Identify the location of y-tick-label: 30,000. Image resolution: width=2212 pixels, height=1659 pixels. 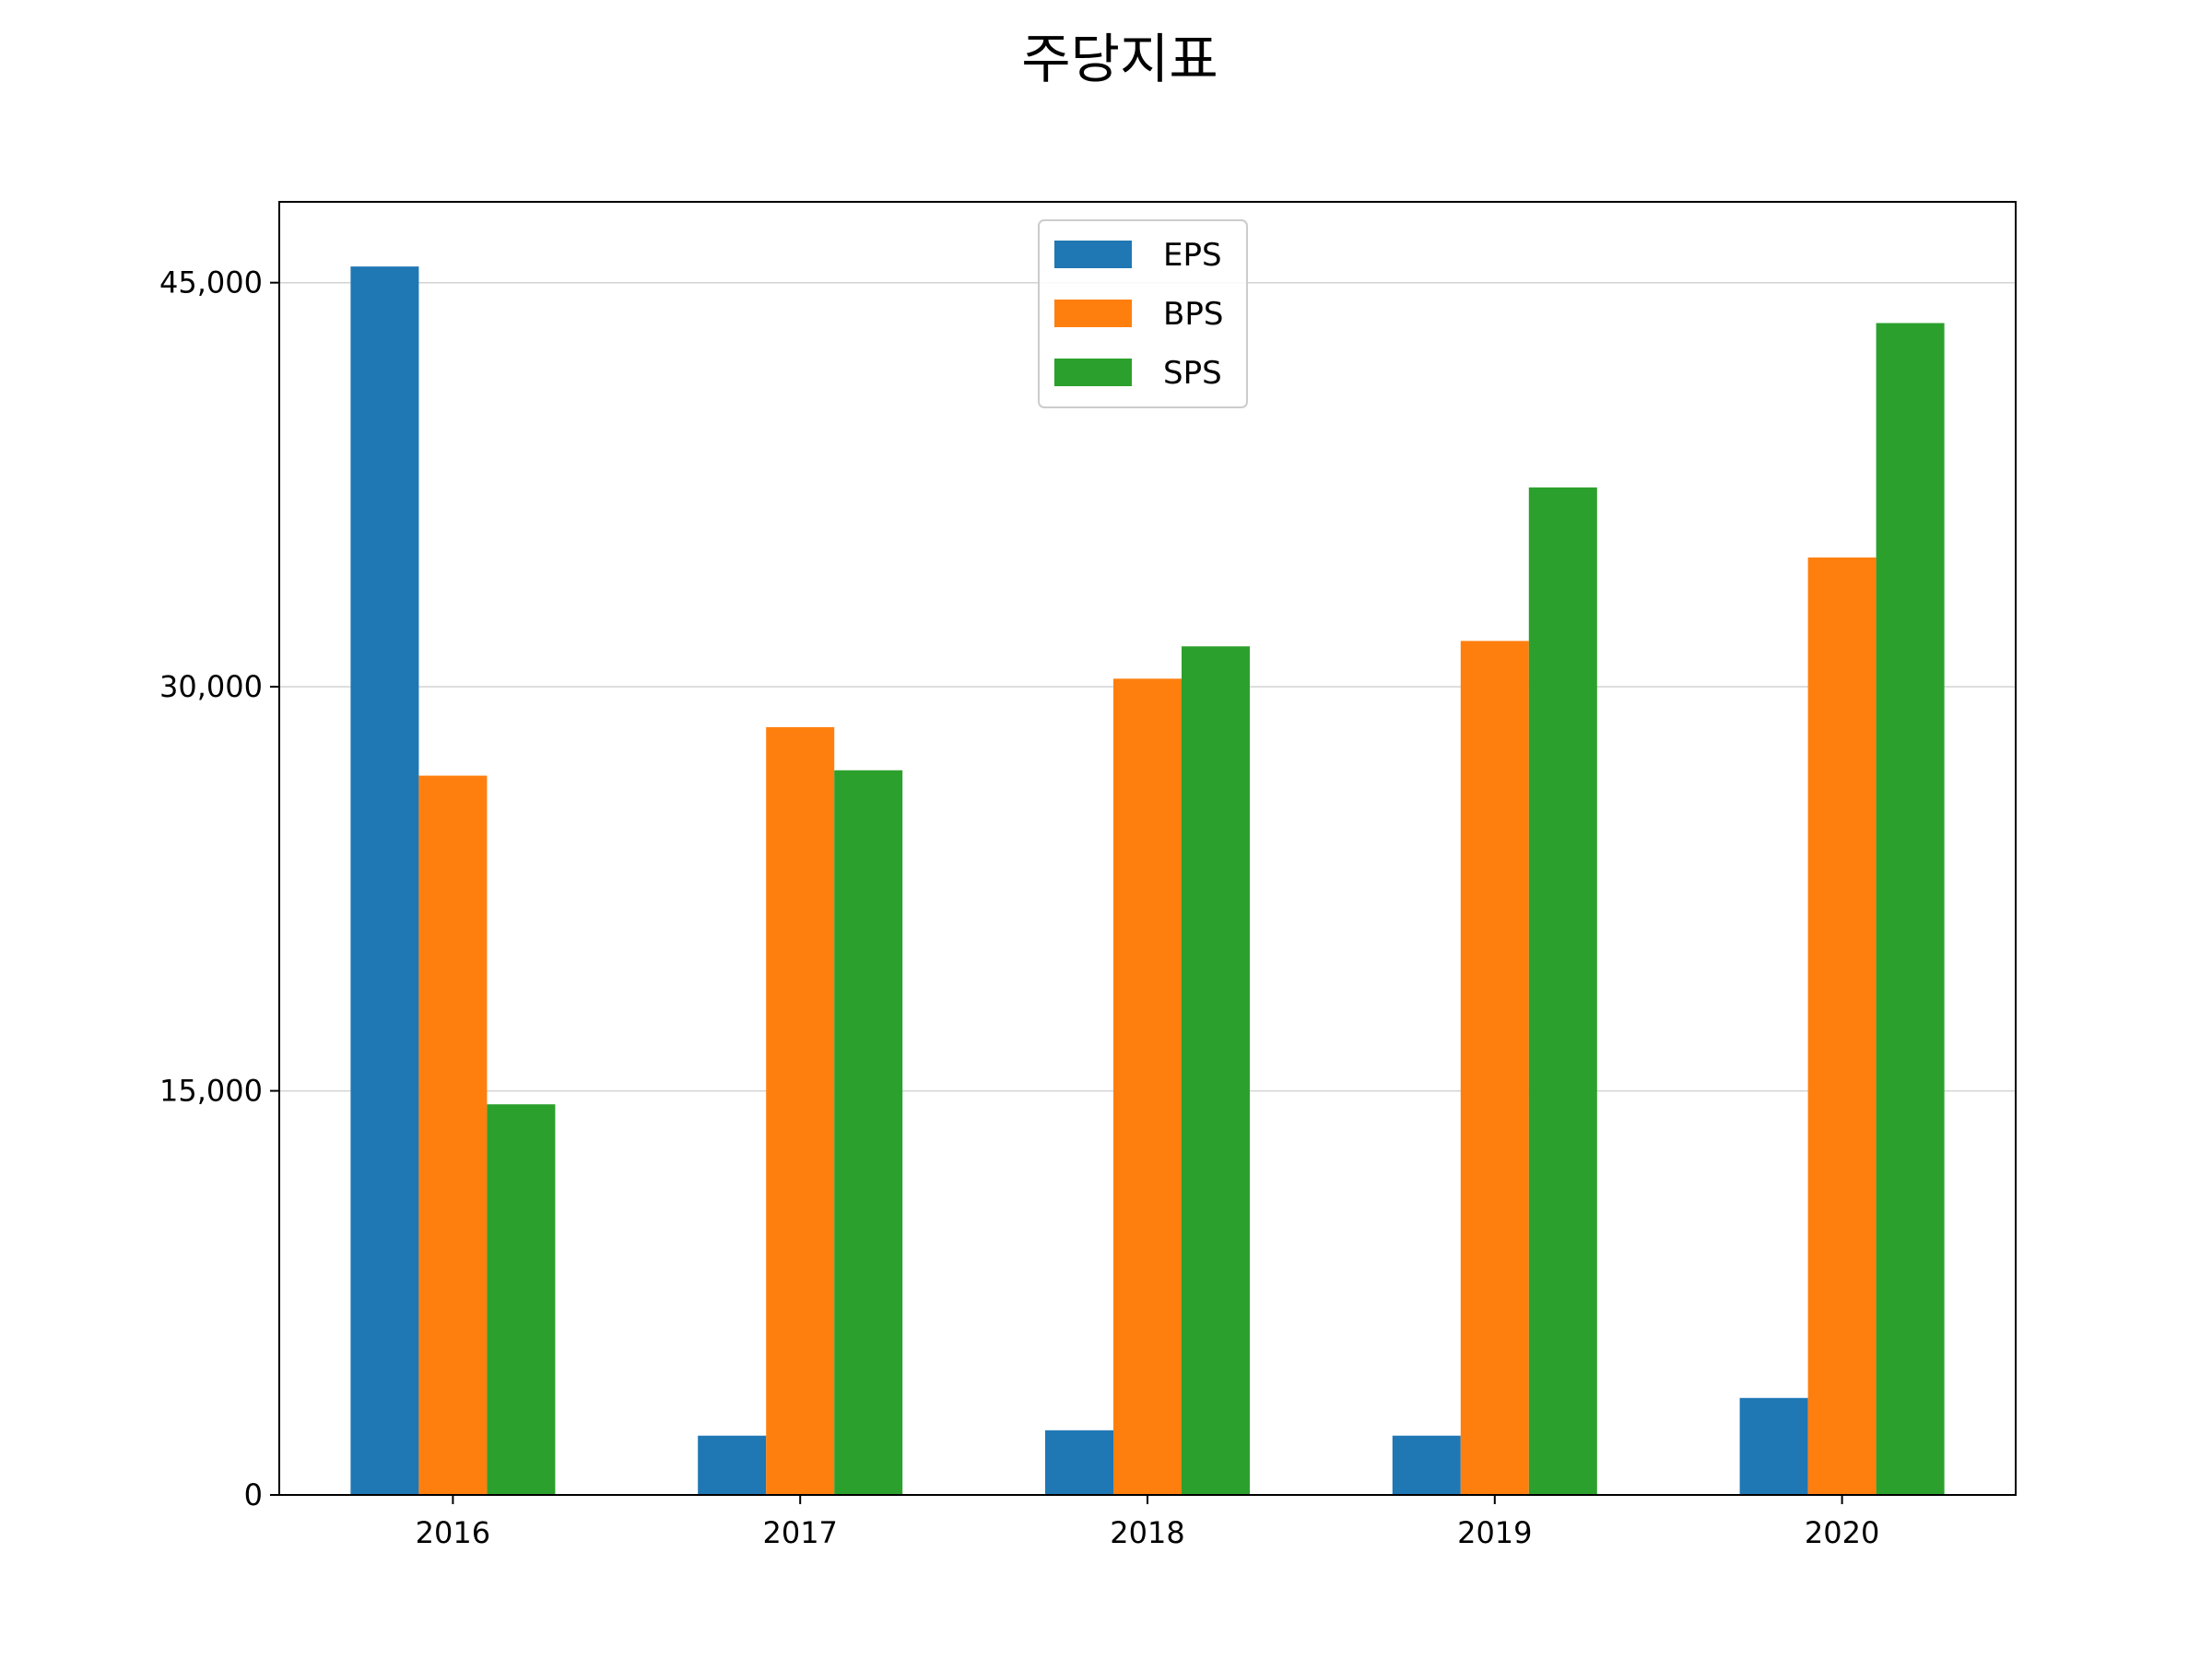
(211, 686).